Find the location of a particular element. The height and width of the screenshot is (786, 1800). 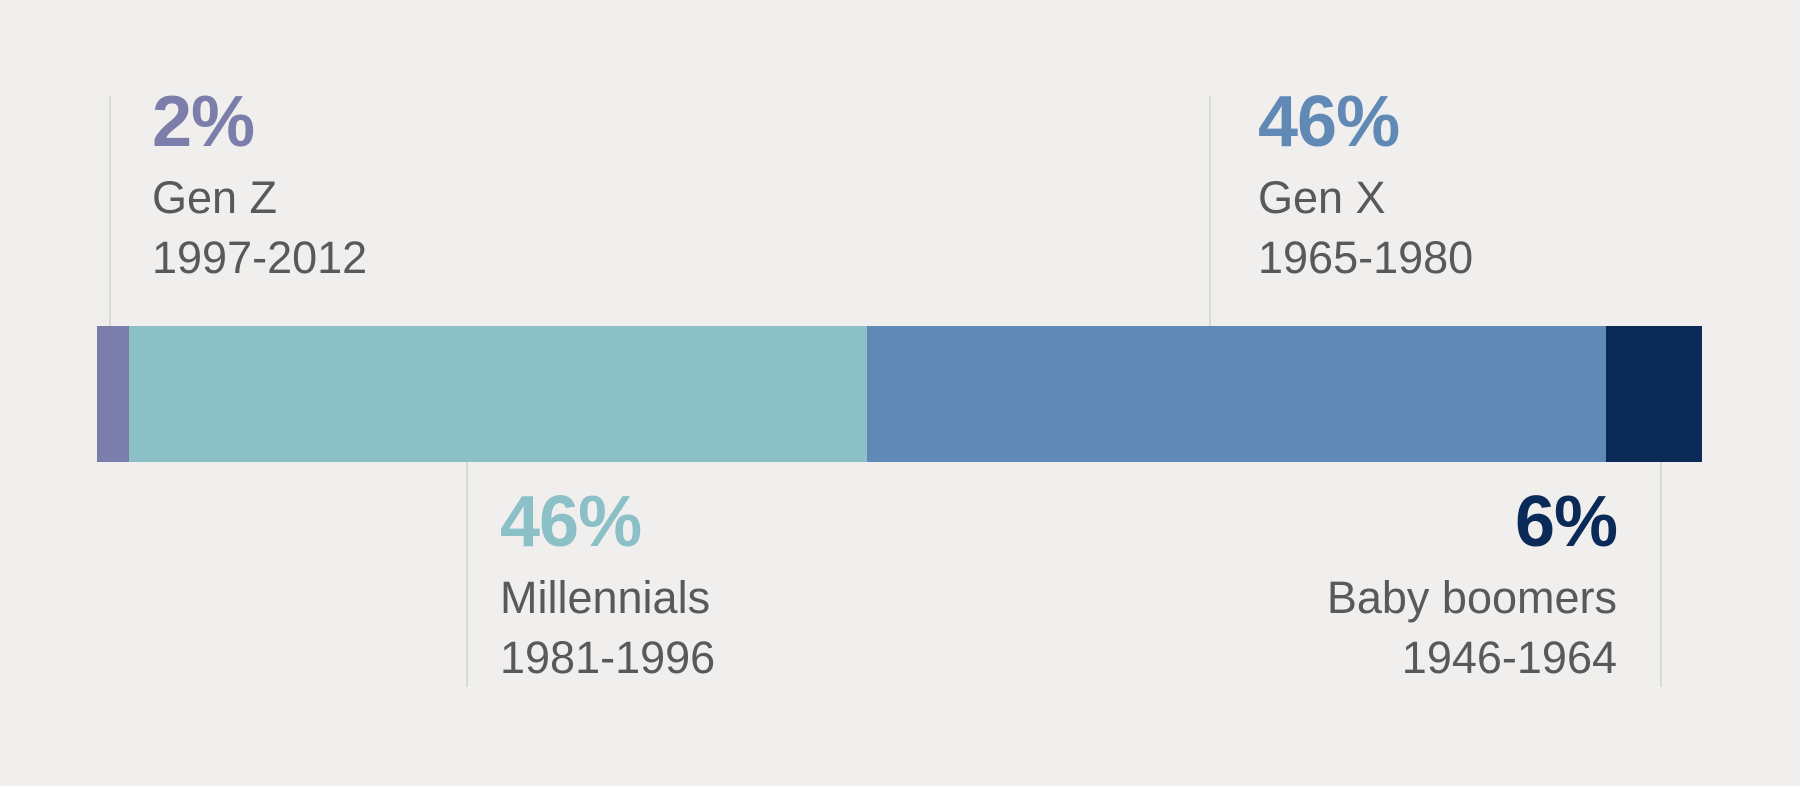

bar-segment-millennials is located at coordinates (498, 394).